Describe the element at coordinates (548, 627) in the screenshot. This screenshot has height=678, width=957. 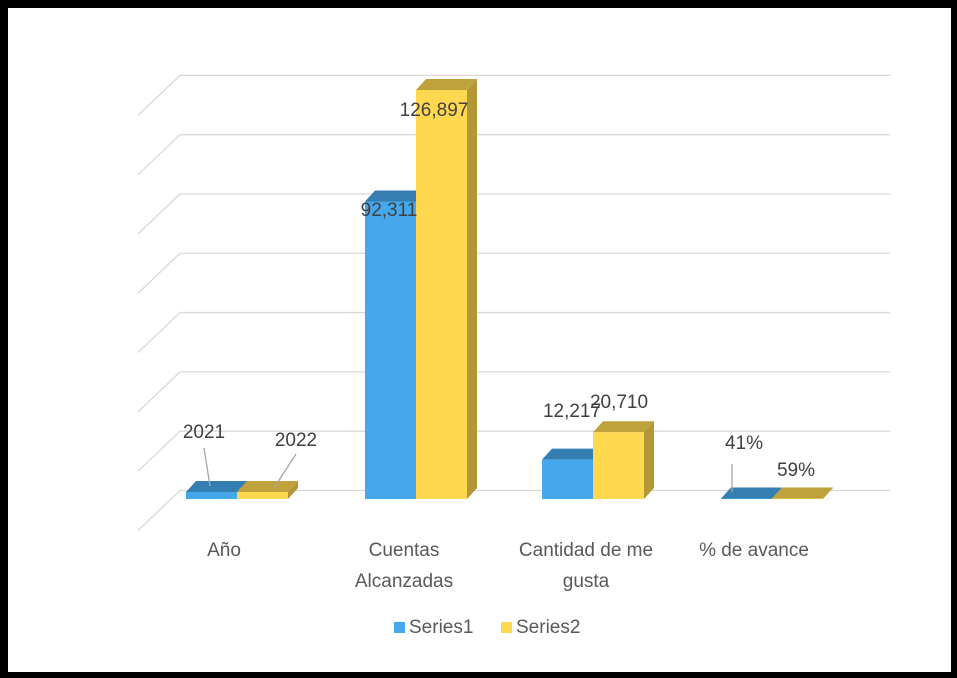
I see `legend-label: Series2` at that location.